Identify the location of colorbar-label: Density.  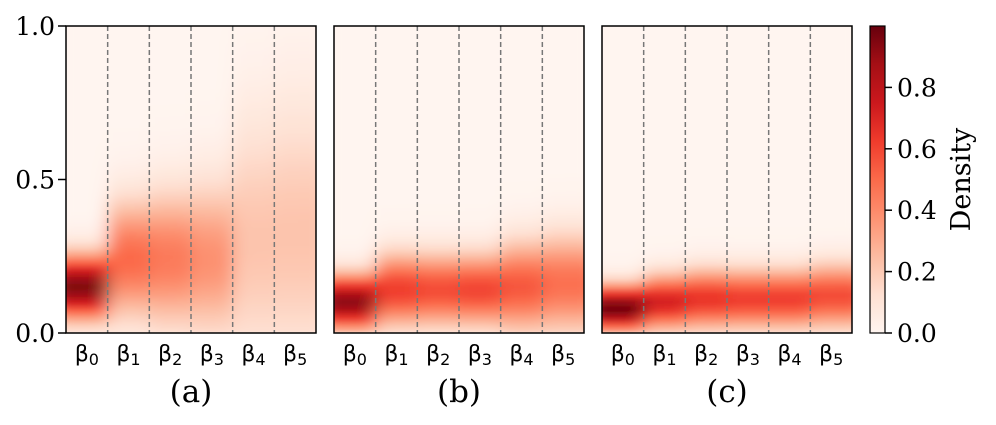
(961, 179).